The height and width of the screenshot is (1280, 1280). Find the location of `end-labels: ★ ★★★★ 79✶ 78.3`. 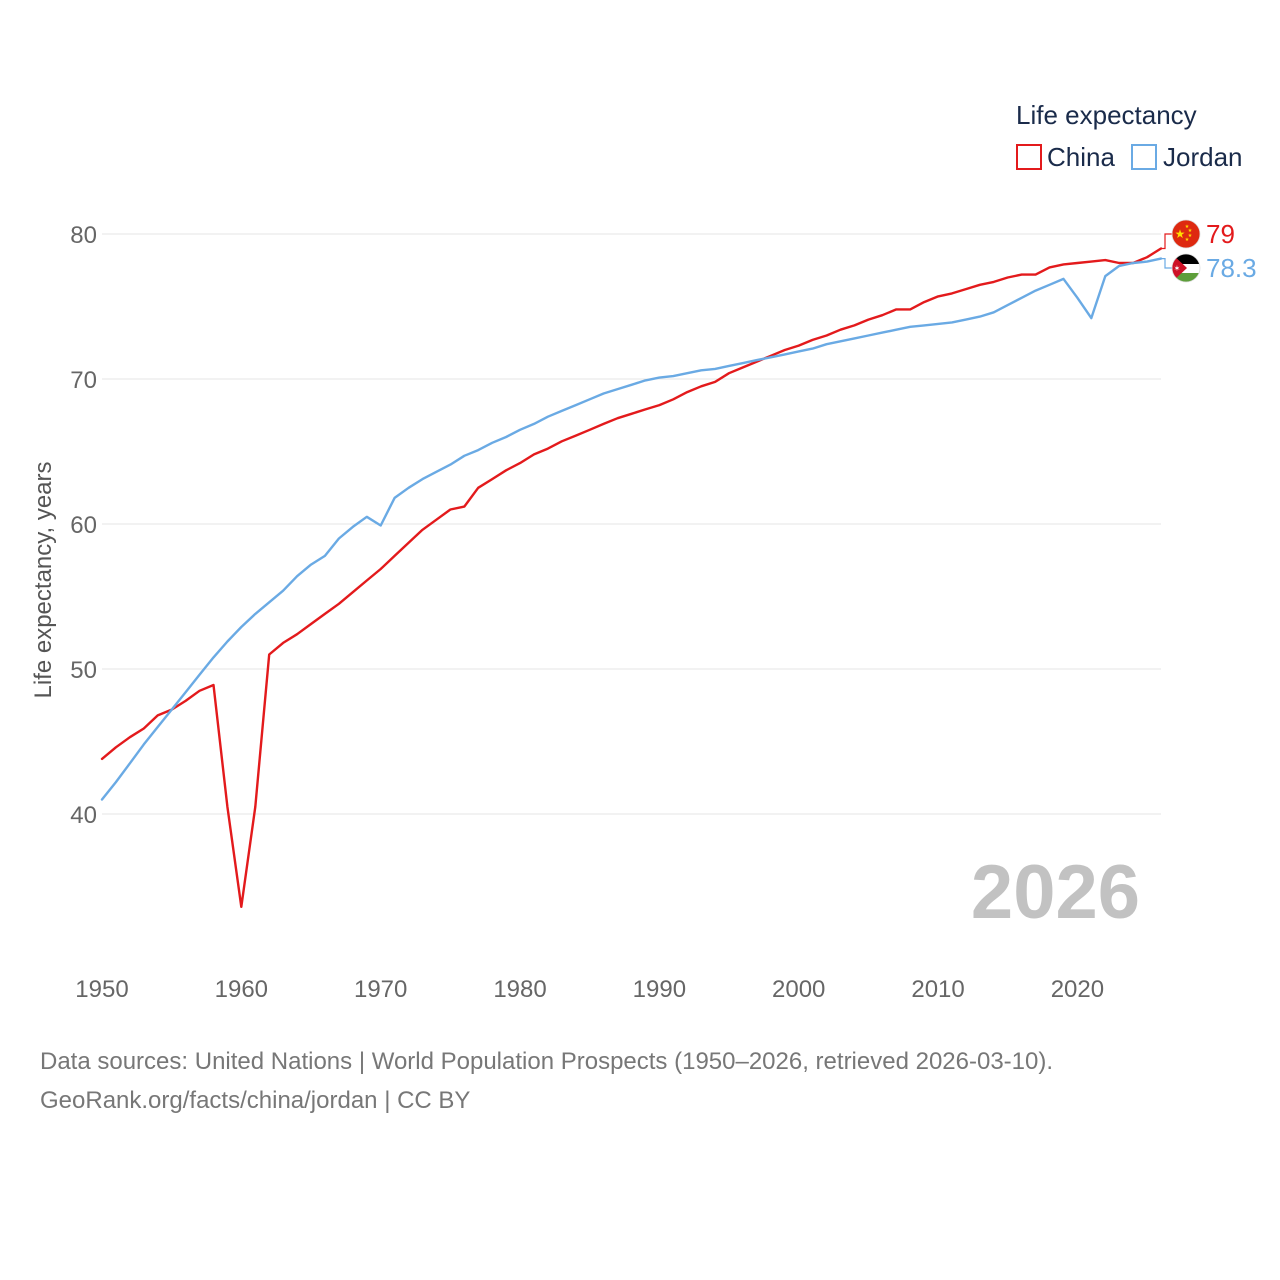

end-labels: ★ ★★★★ 79✶ 78.3 is located at coordinates (1209, 251).